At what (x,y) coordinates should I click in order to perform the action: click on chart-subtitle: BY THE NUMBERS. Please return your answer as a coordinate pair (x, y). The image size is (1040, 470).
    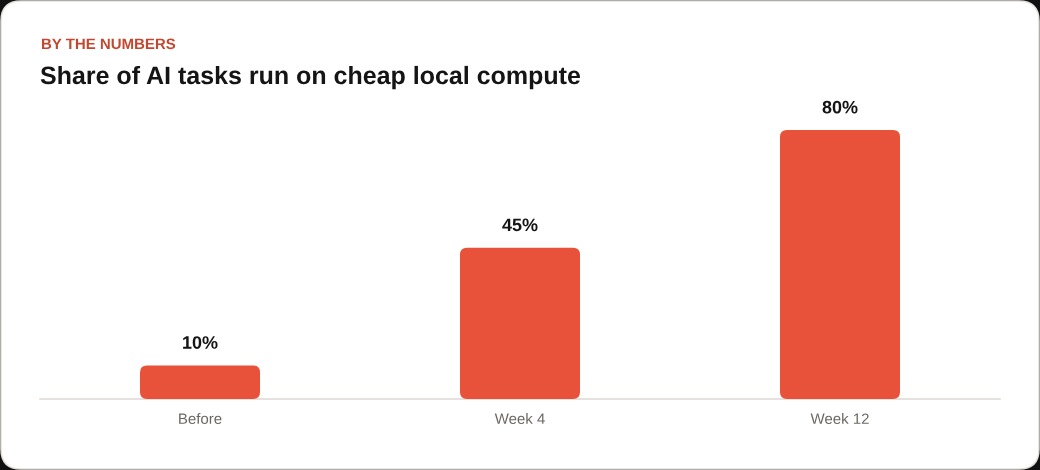
    Looking at the image, I should click on (109, 44).